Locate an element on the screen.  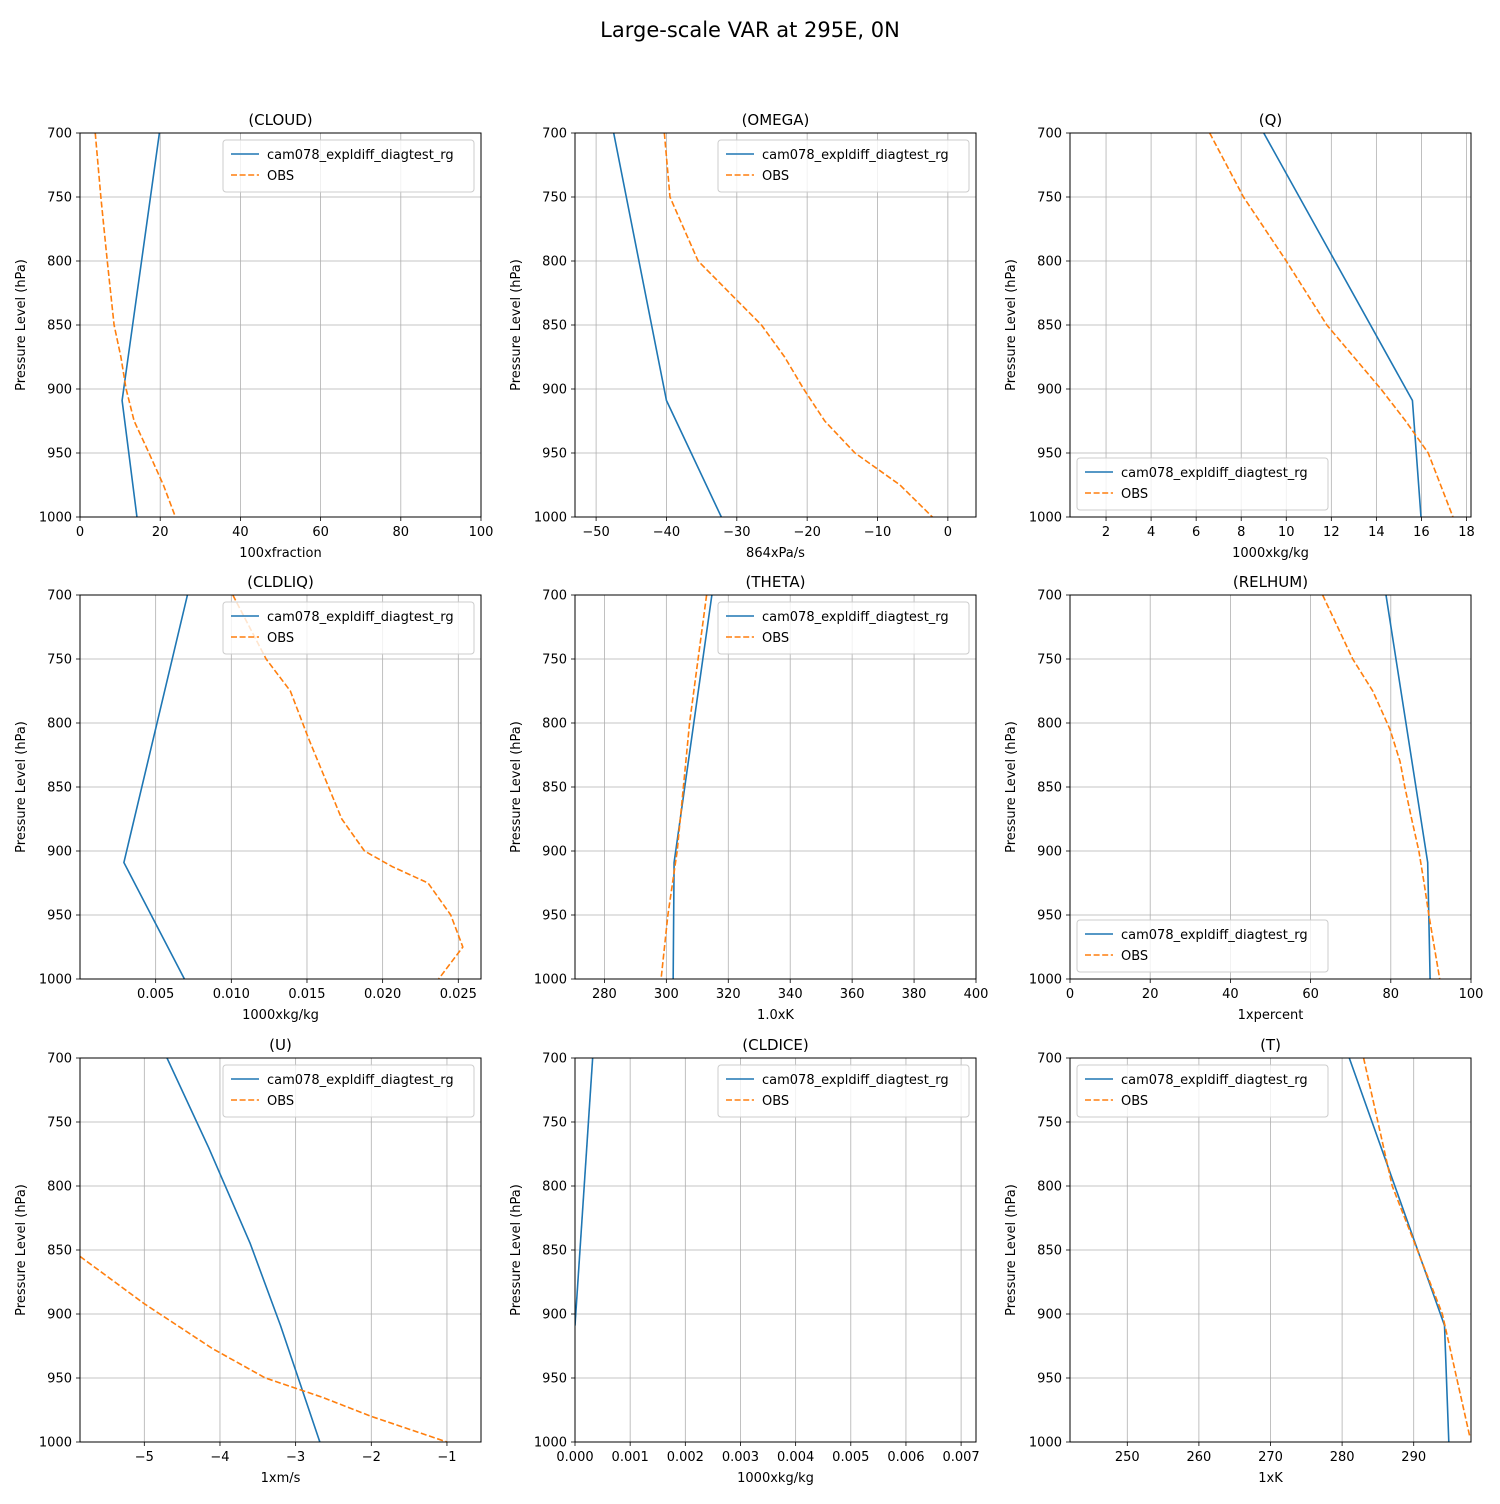
x-tick-label: 400 is located at coordinates (976, 994).